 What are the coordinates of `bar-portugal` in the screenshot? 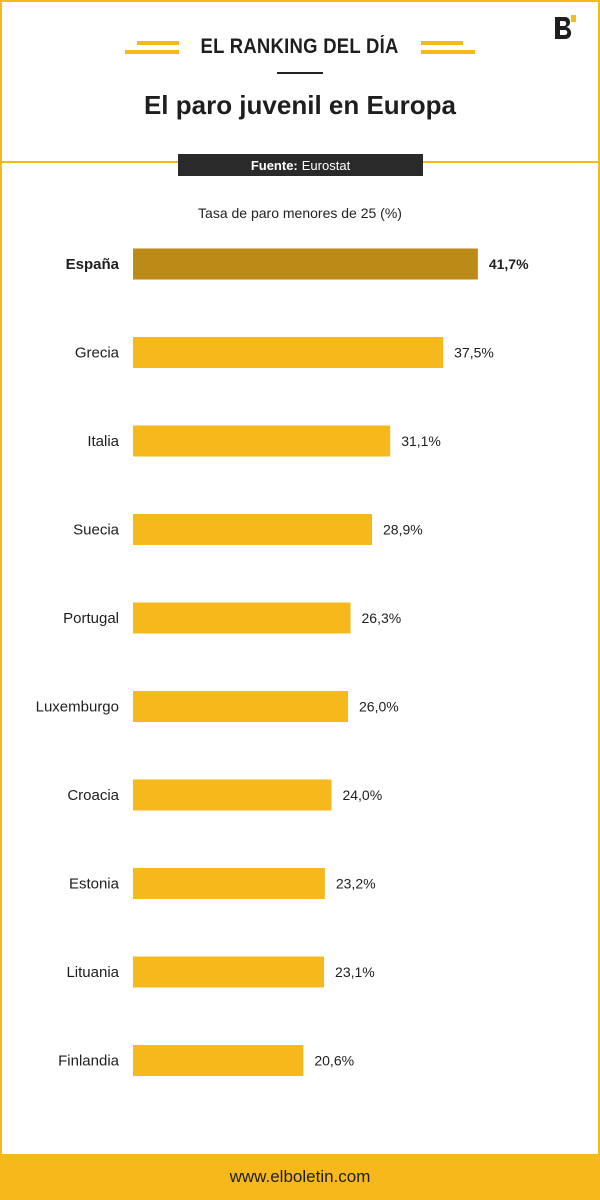 It's located at (242, 618).